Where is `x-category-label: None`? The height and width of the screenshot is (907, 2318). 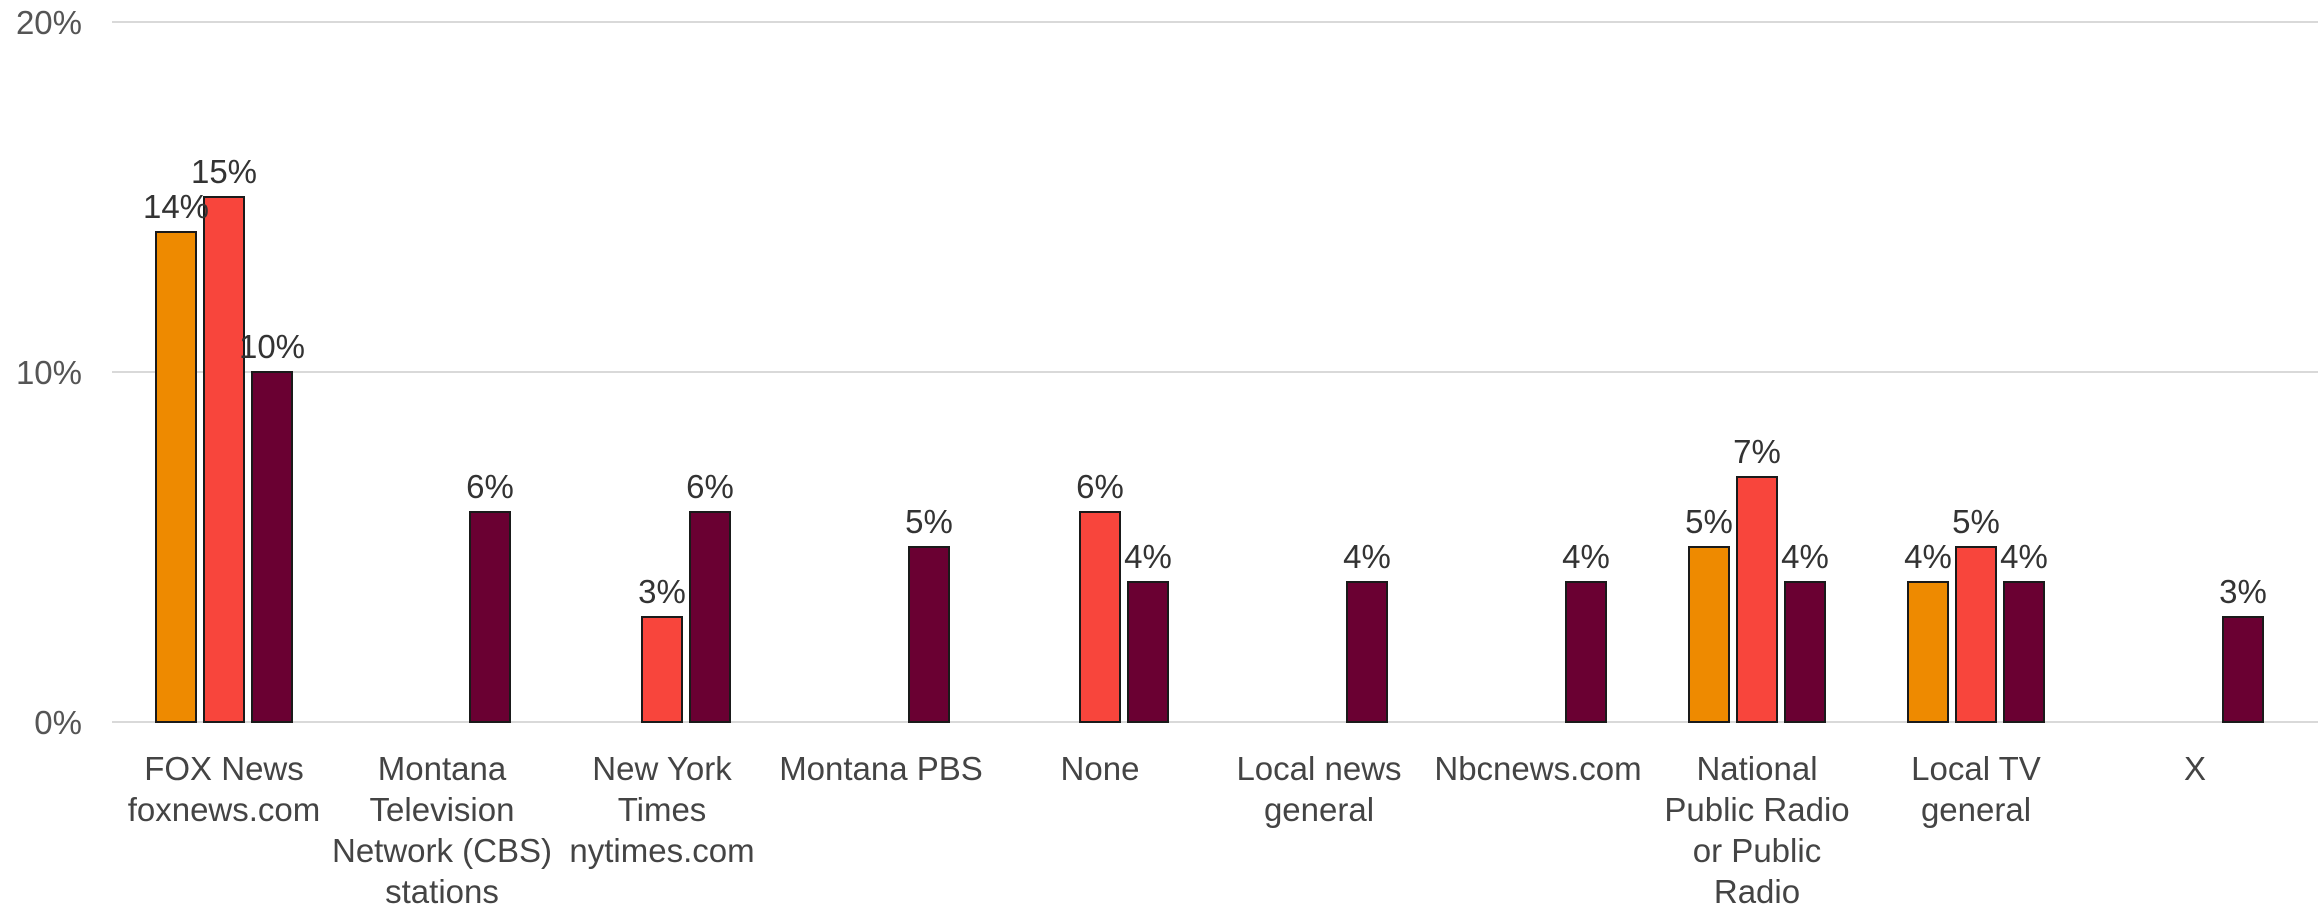 x-category-label: None is located at coordinates (1100, 768).